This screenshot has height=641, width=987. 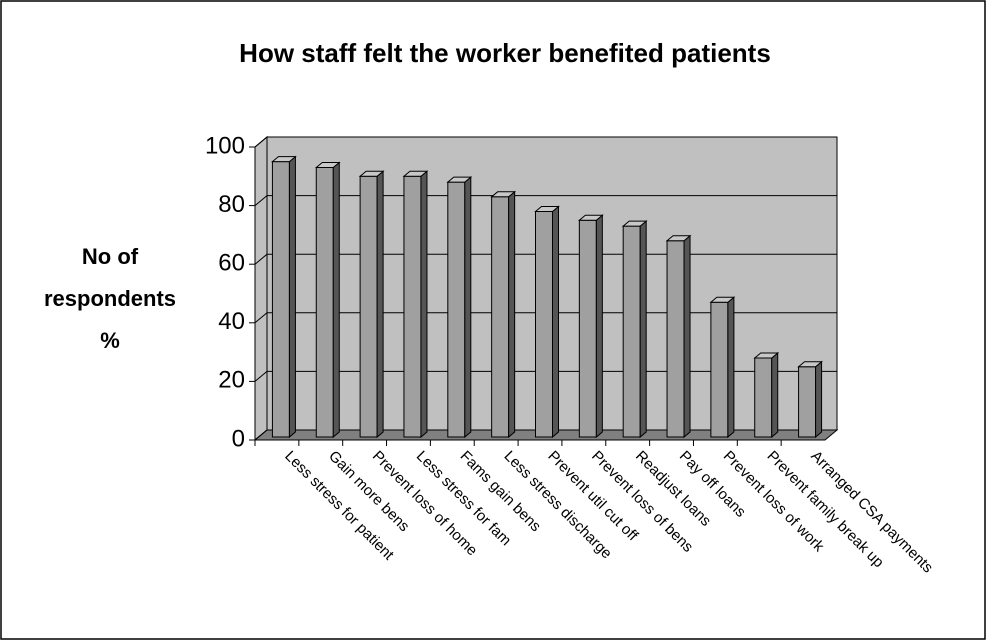 What do you see at coordinates (231, 321) in the screenshot?
I see `y-tick-label: 40` at bounding box center [231, 321].